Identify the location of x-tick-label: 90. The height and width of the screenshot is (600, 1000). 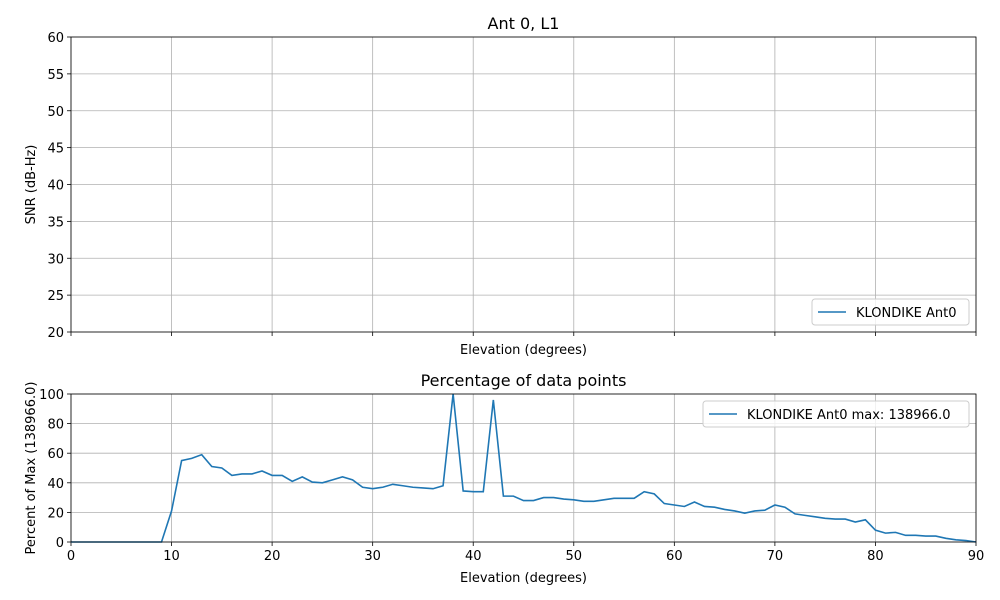
(976, 556).